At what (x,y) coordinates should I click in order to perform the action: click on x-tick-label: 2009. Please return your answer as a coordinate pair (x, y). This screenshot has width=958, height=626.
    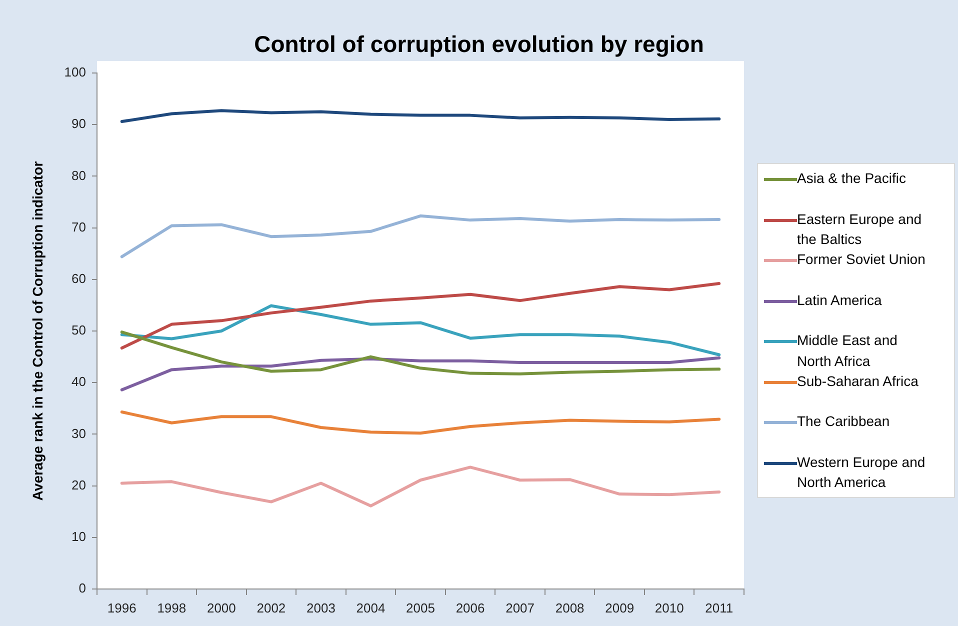
    Looking at the image, I should click on (619, 608).